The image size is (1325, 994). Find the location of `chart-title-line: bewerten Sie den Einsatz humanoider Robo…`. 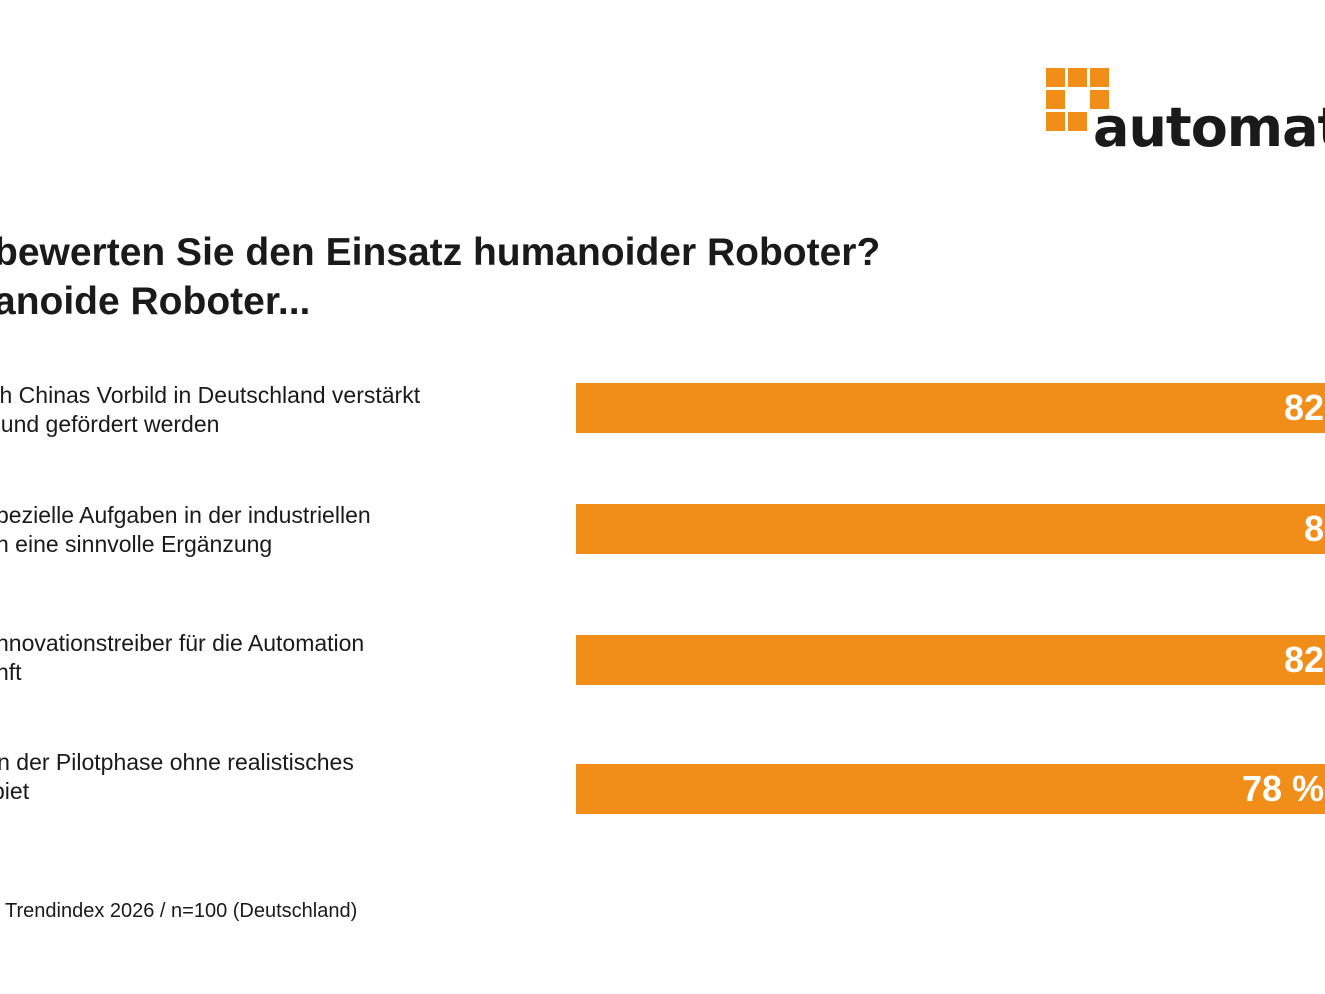

chart-title-line: bewerten Sie den Einsatz humanoider Robo… is located at coordinates (440, 252).